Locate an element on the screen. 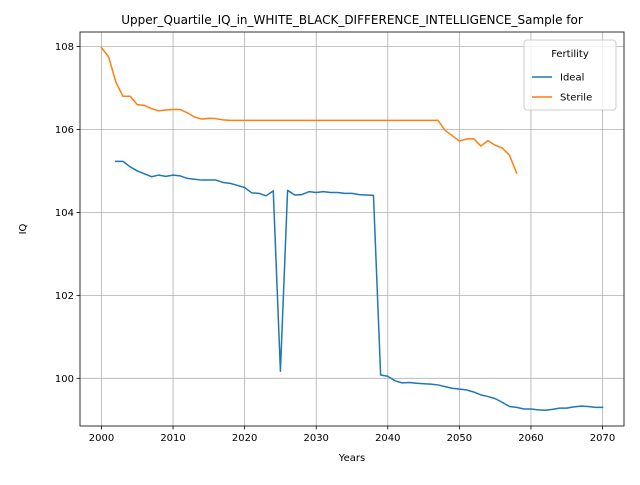 The height and width of the screenshot is (485, 640). y-tick-label: 106 is located at coordinates (64, 130).